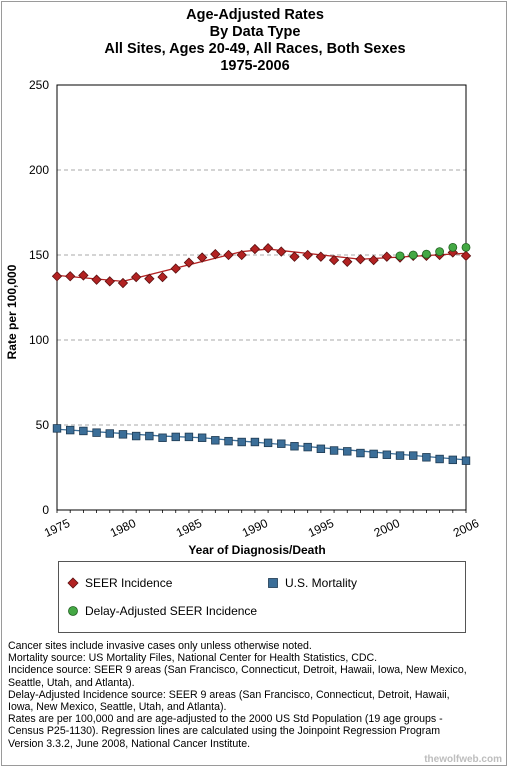 Image resolution: width=510 pixels, height=768 pixels. Describe the element at coordinates (255, 32) in the screenshot. I see `title-line-2: By Data Type` at that location.